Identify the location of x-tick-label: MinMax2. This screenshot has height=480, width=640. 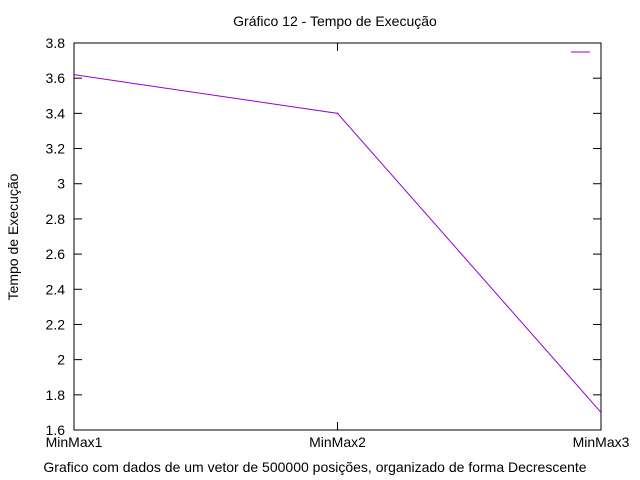
(337, 442).